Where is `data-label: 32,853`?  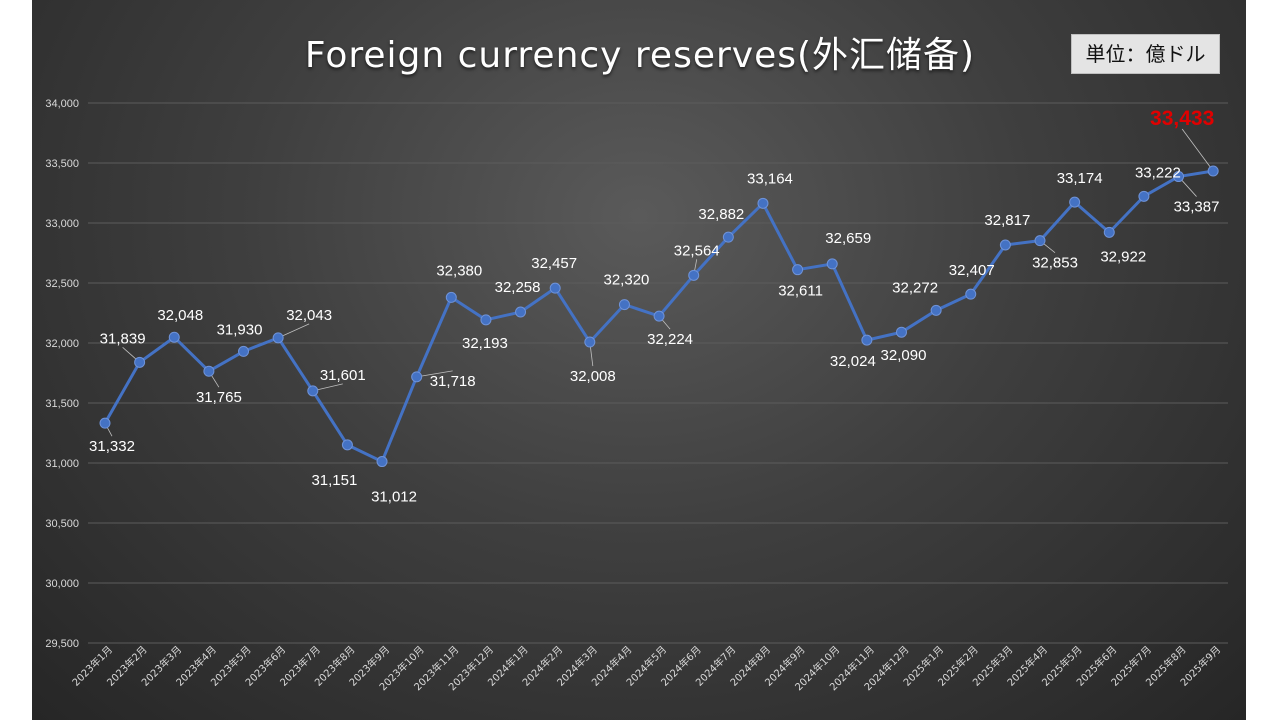
data-label: 32,853 is located at coordinates (1055, 263).